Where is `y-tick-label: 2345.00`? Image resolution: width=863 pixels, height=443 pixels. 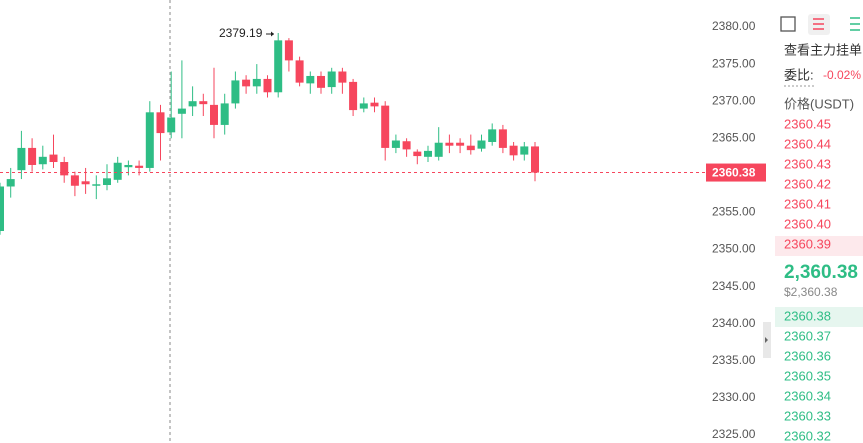 y-tick-label: 2345.00 is located at coordinates (734, 286).